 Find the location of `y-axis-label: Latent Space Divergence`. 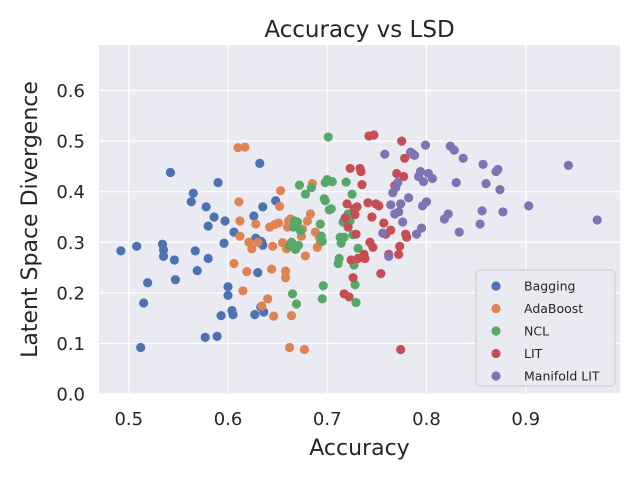

y-axis-label: Latent Space Divergence is located at coordinates (30, 219).